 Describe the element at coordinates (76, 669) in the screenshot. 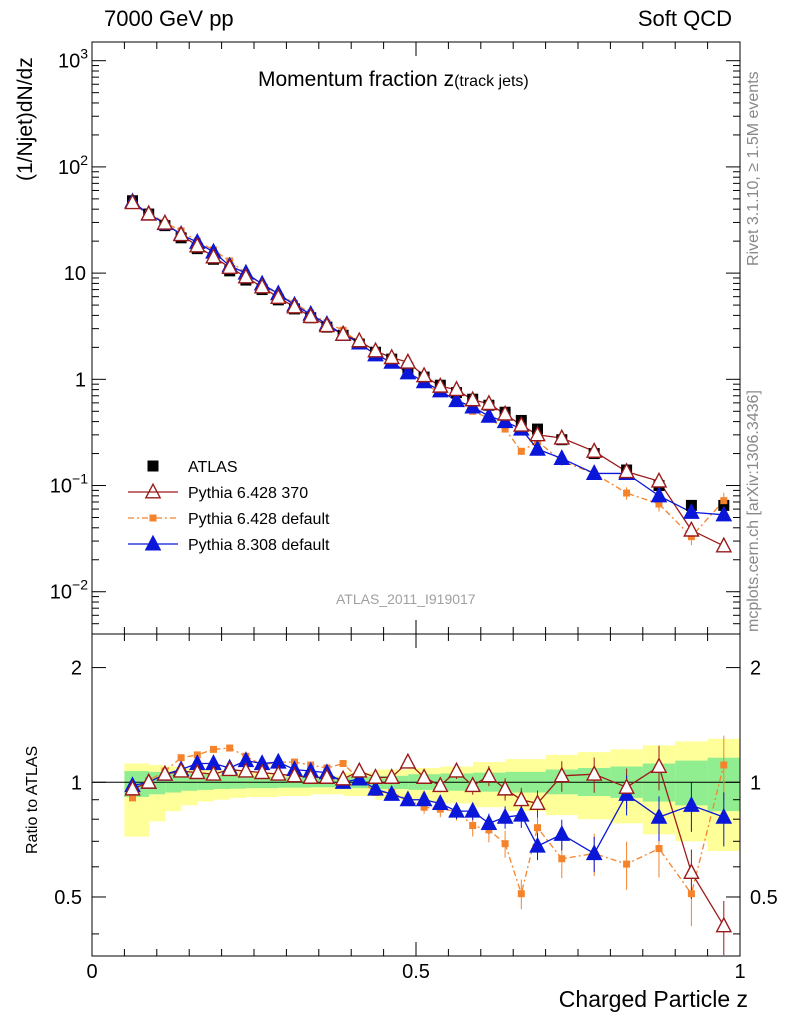

I see `y-tick-label-left: 2` at that location.